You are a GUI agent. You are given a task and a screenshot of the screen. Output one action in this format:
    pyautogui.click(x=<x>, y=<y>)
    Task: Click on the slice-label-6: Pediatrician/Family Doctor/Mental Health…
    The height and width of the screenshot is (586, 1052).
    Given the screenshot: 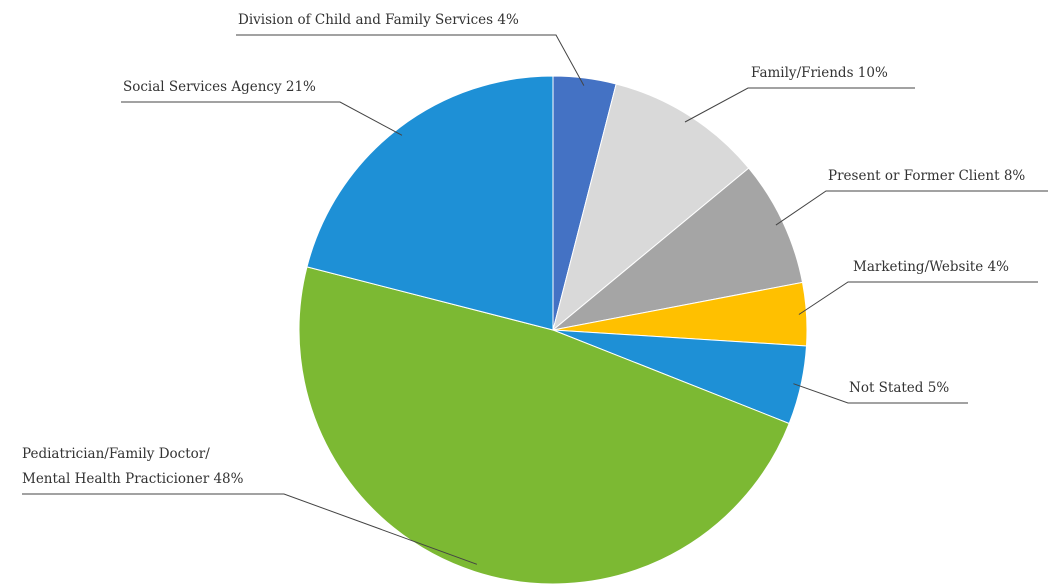 What is the action you would take?
    pyautogui.click(x=133, y=466)
    